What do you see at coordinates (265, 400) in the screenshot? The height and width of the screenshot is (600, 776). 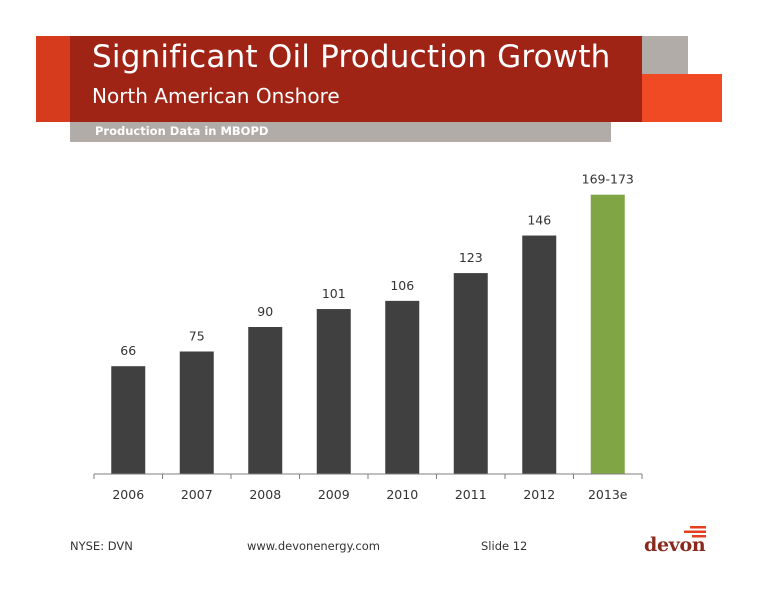 I see `bar-2008` at bounding box center [265, 400].